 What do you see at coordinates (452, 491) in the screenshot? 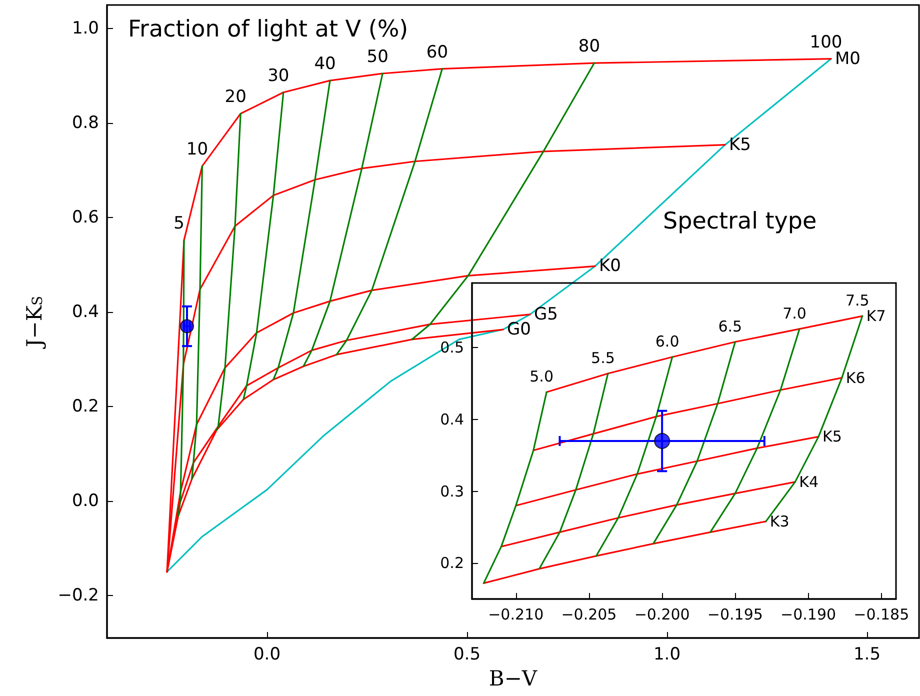
I see `y-tick-label: 0.3` at bounding box center [452, 491].